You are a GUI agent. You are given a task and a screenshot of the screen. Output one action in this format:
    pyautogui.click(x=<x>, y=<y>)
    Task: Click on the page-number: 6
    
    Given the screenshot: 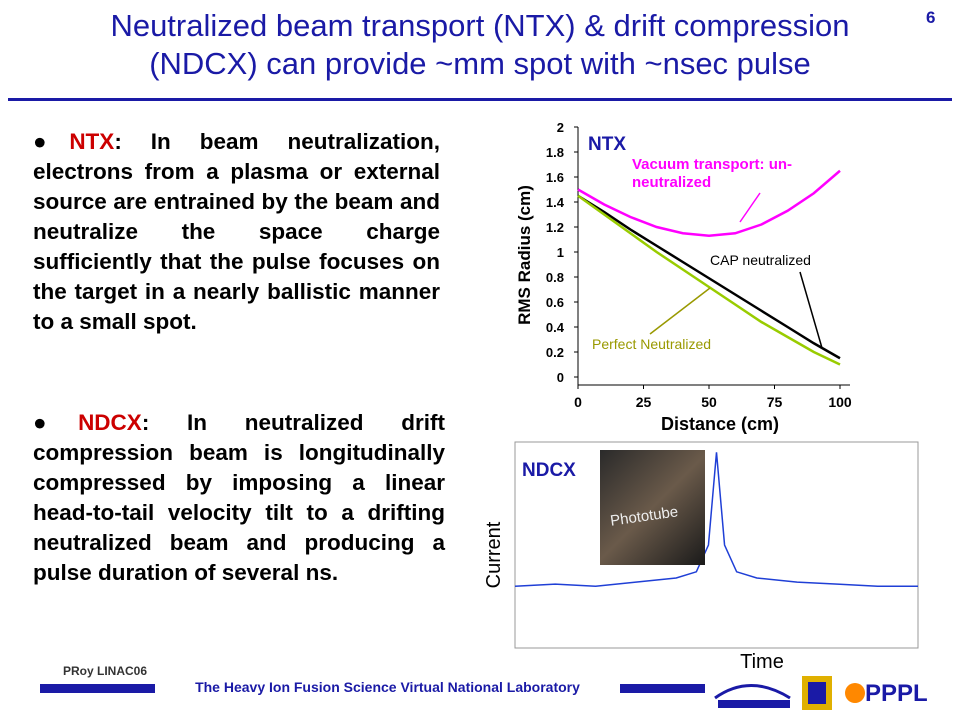 What is the action you would take?
    pyautogui.click(x=931, y=17)
    